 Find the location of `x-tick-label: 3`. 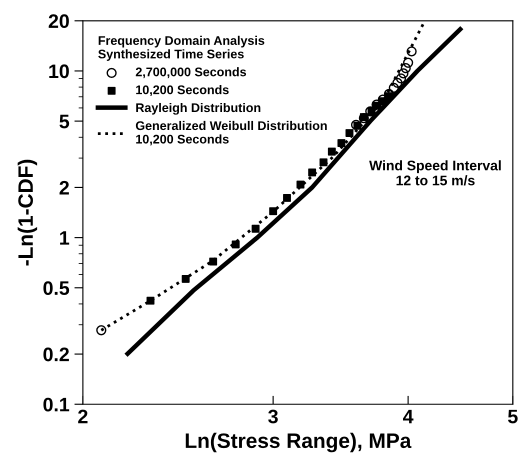

x-tick-label: 3 is located at coordinates (273, 417).